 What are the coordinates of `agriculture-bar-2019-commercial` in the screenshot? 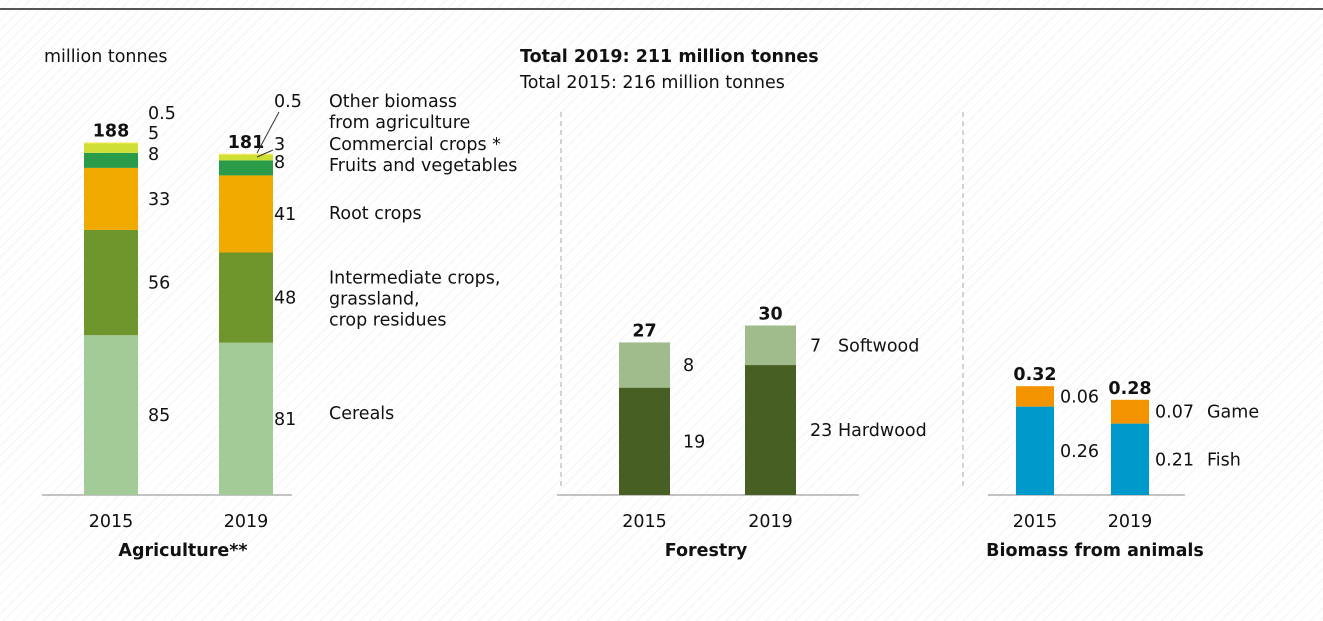 It's located at (246, 157).